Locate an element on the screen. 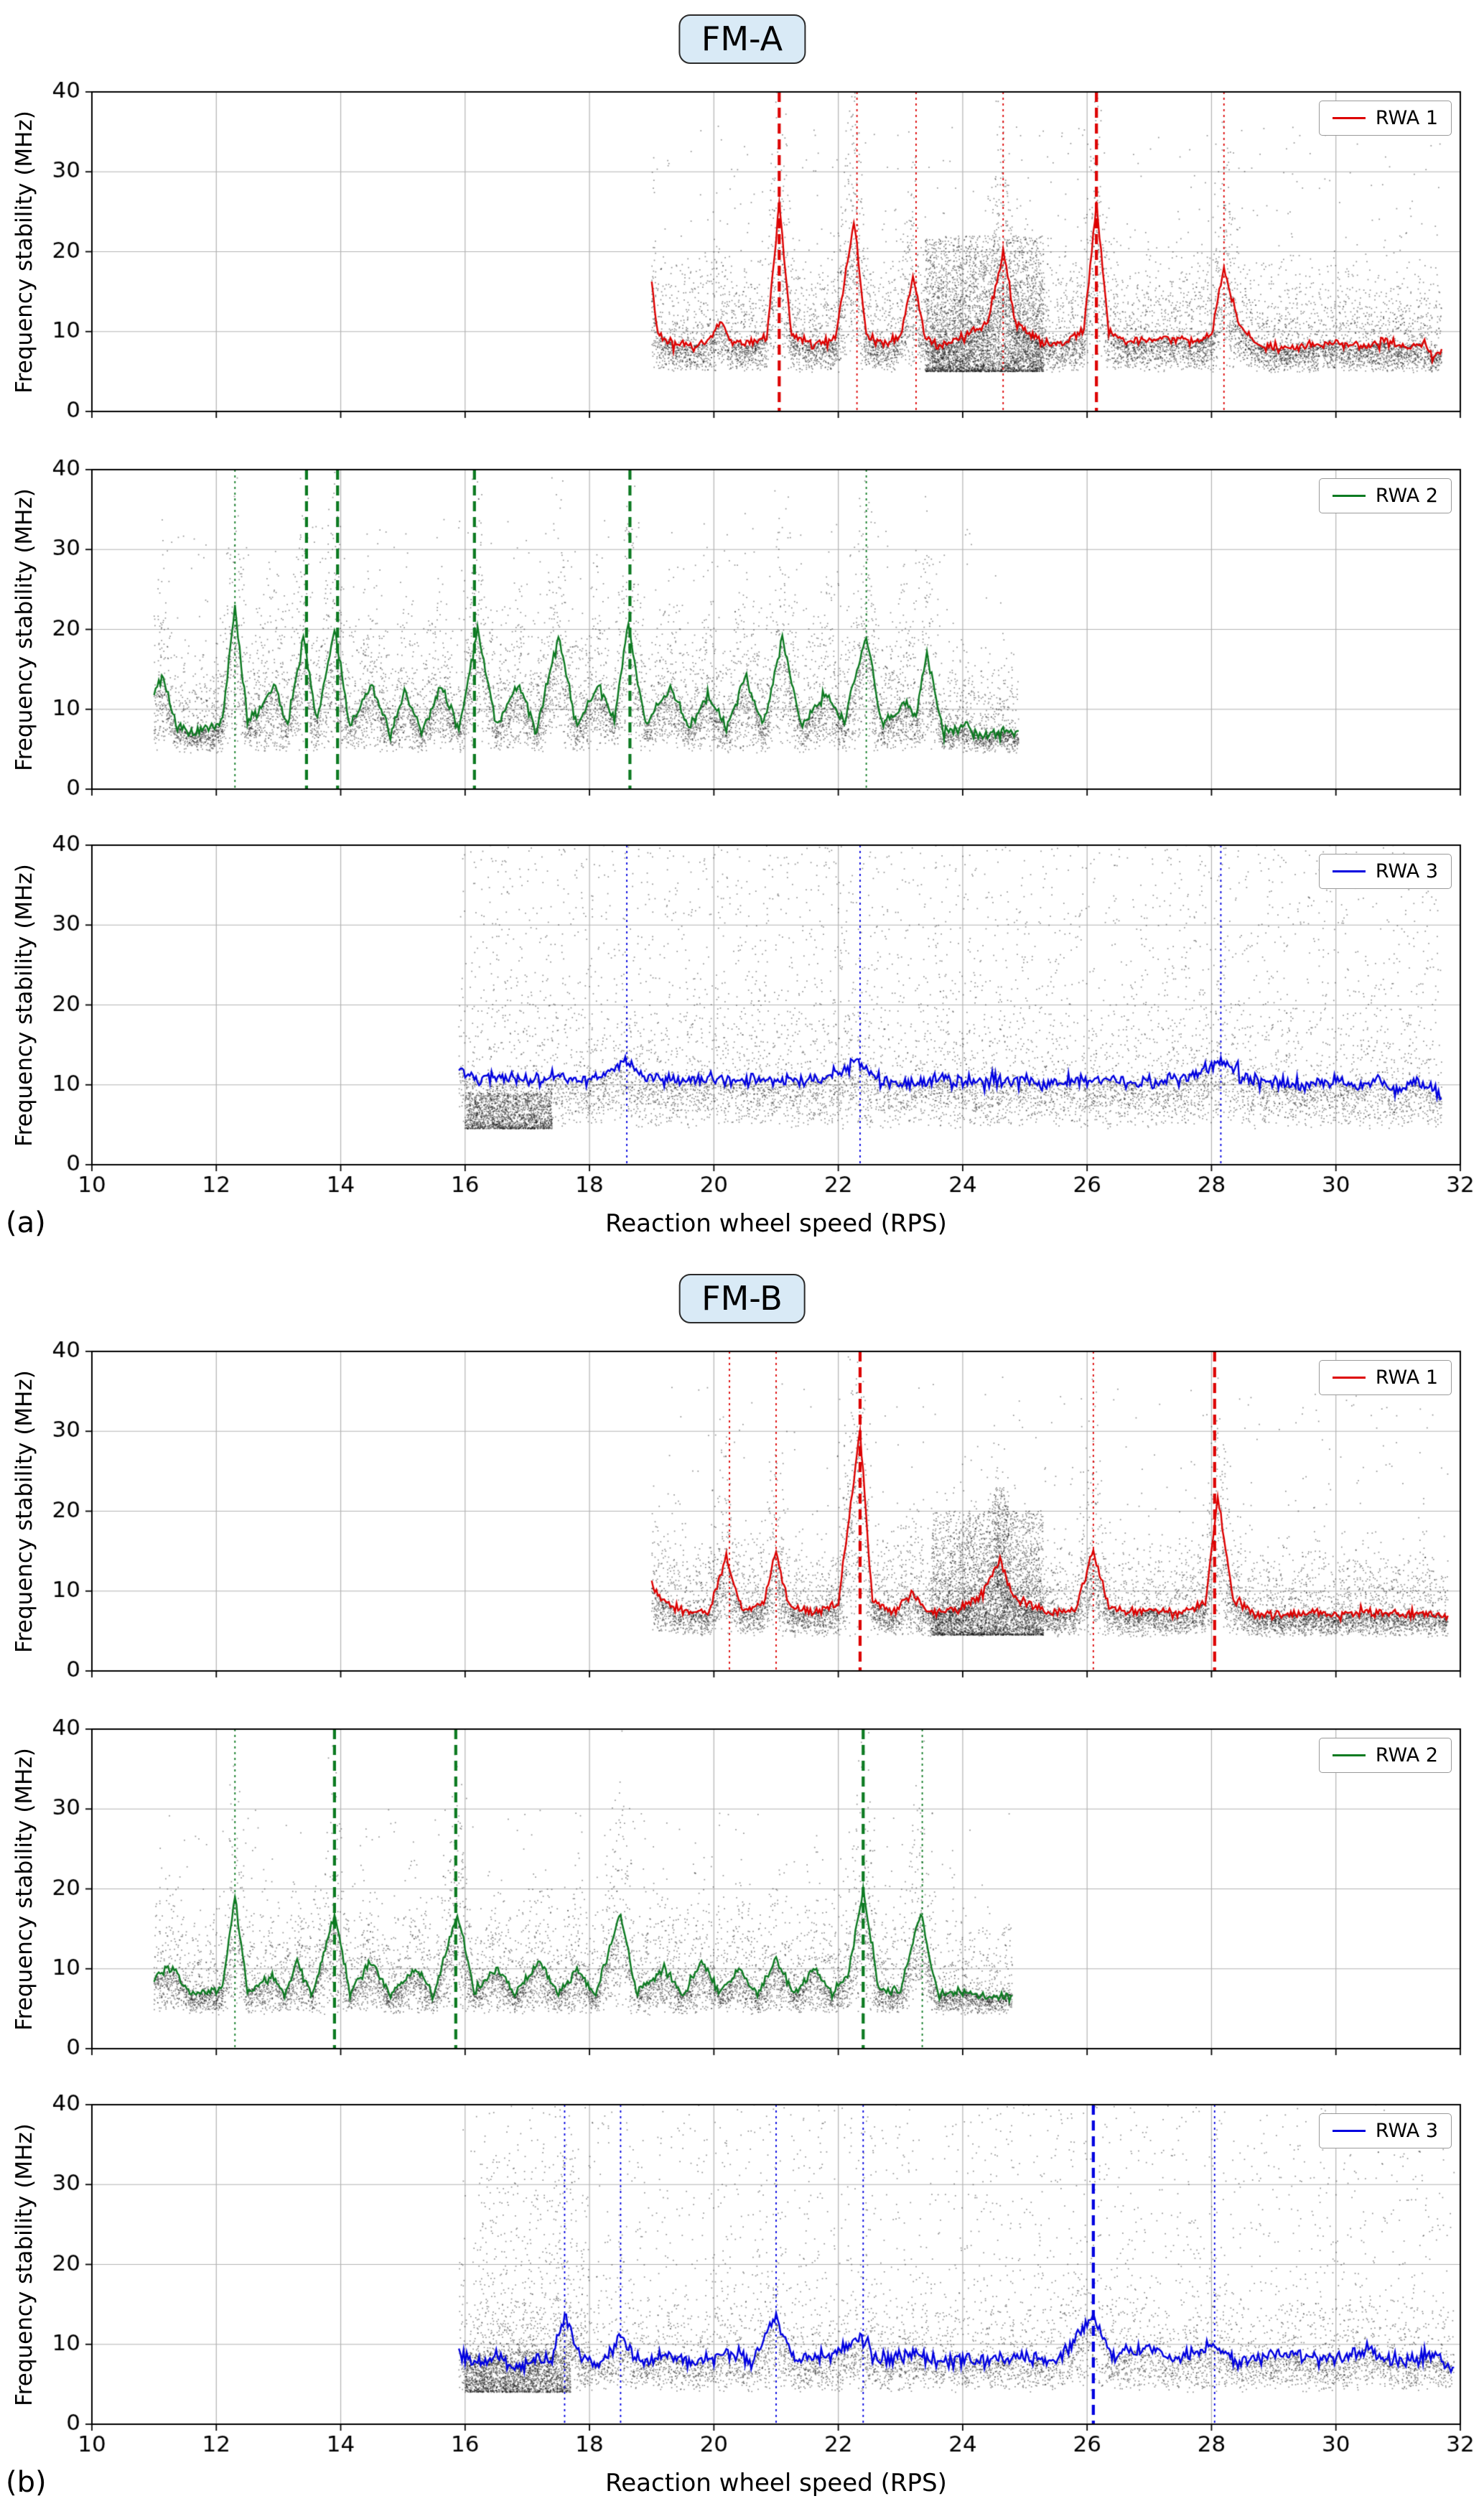 The image size is (1484, 2519). y-axis-label-b-rwa2: Frequency stability (MHz) is located at coordinates (24, 1889).